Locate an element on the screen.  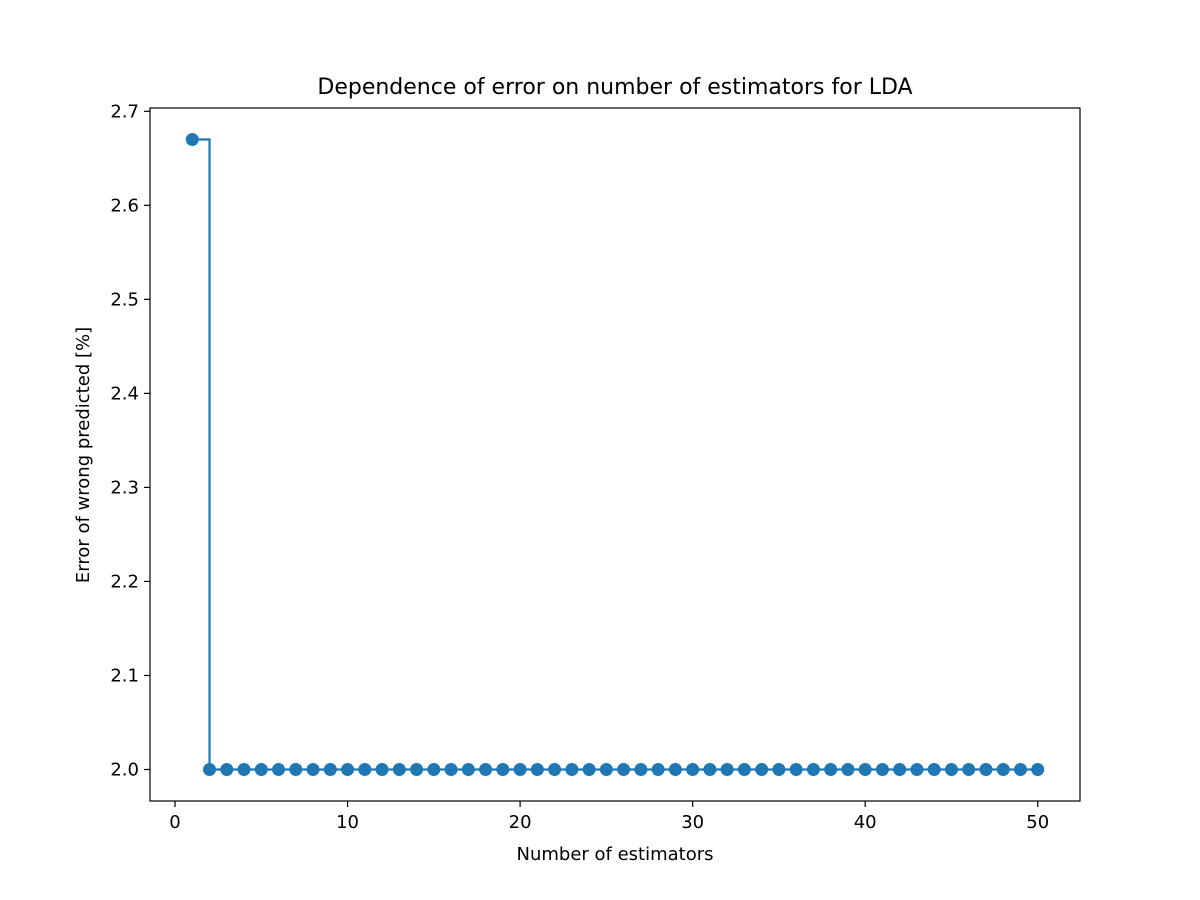
x-tick-label: 40 is located at coordinates (865, 822).